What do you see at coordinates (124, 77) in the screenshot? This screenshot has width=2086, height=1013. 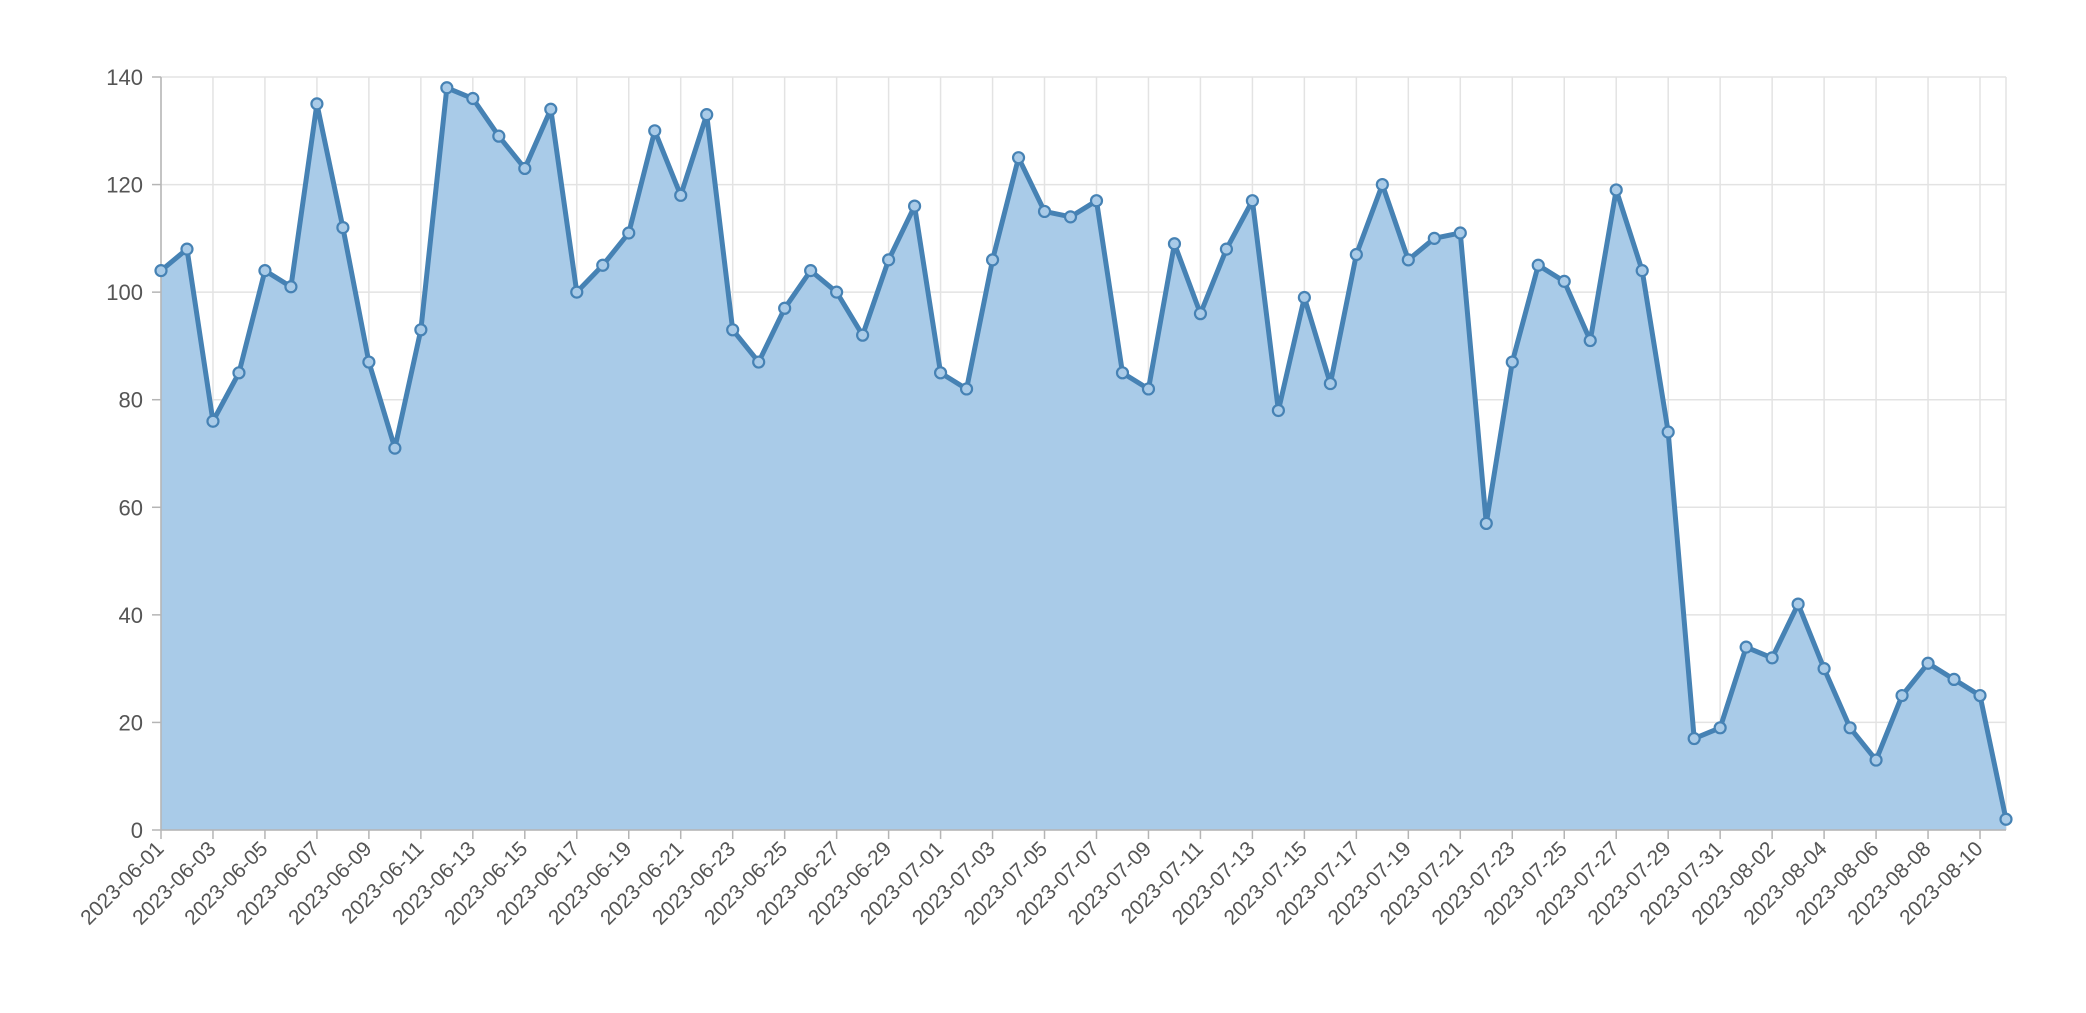 I see `y-tick-label: 140` at bounding box center [124, 77].